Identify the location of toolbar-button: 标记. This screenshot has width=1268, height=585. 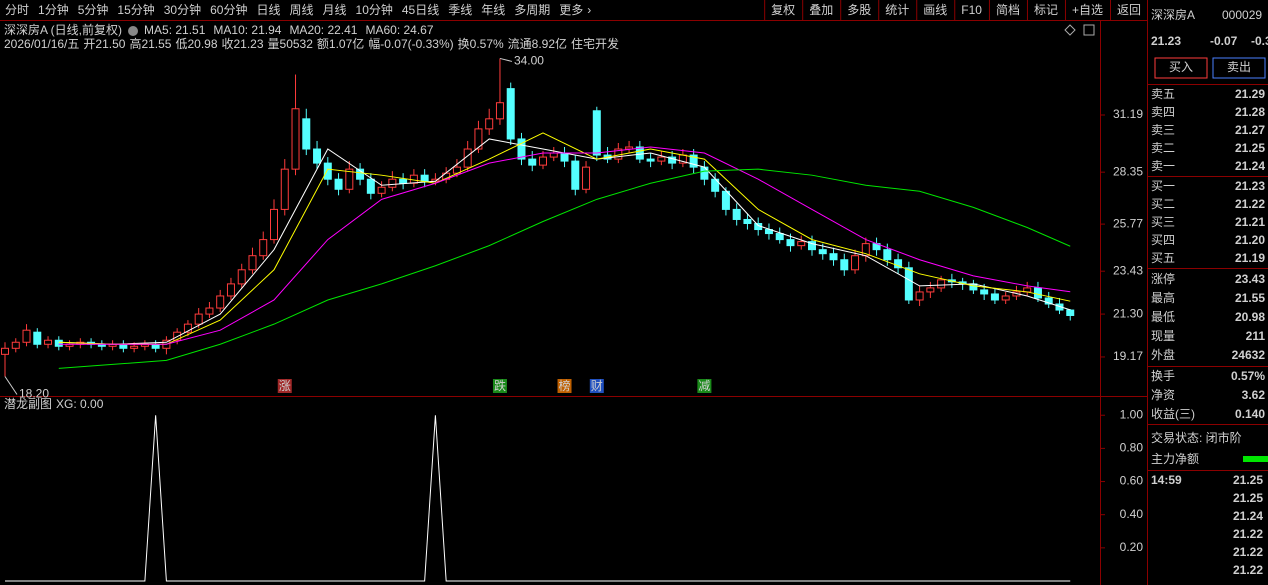
(1046, 10).